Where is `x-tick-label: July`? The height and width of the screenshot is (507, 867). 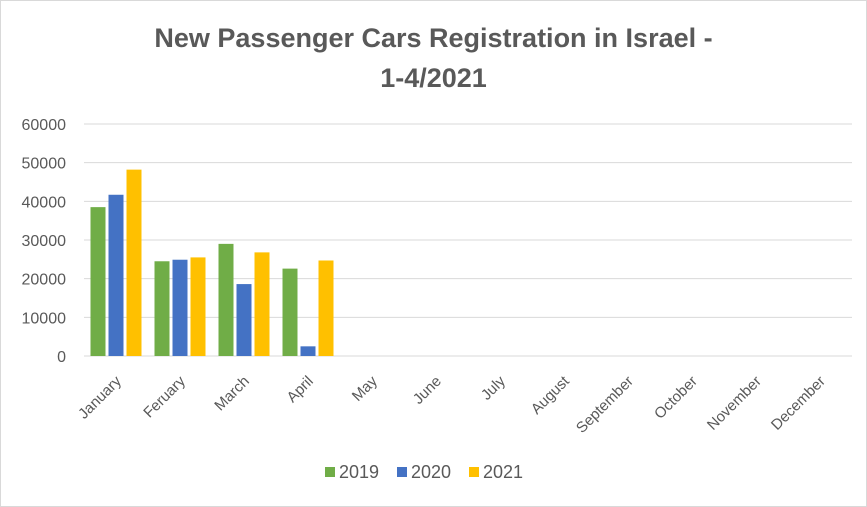 x-tick-label: July is located at coordinates (493, 387).